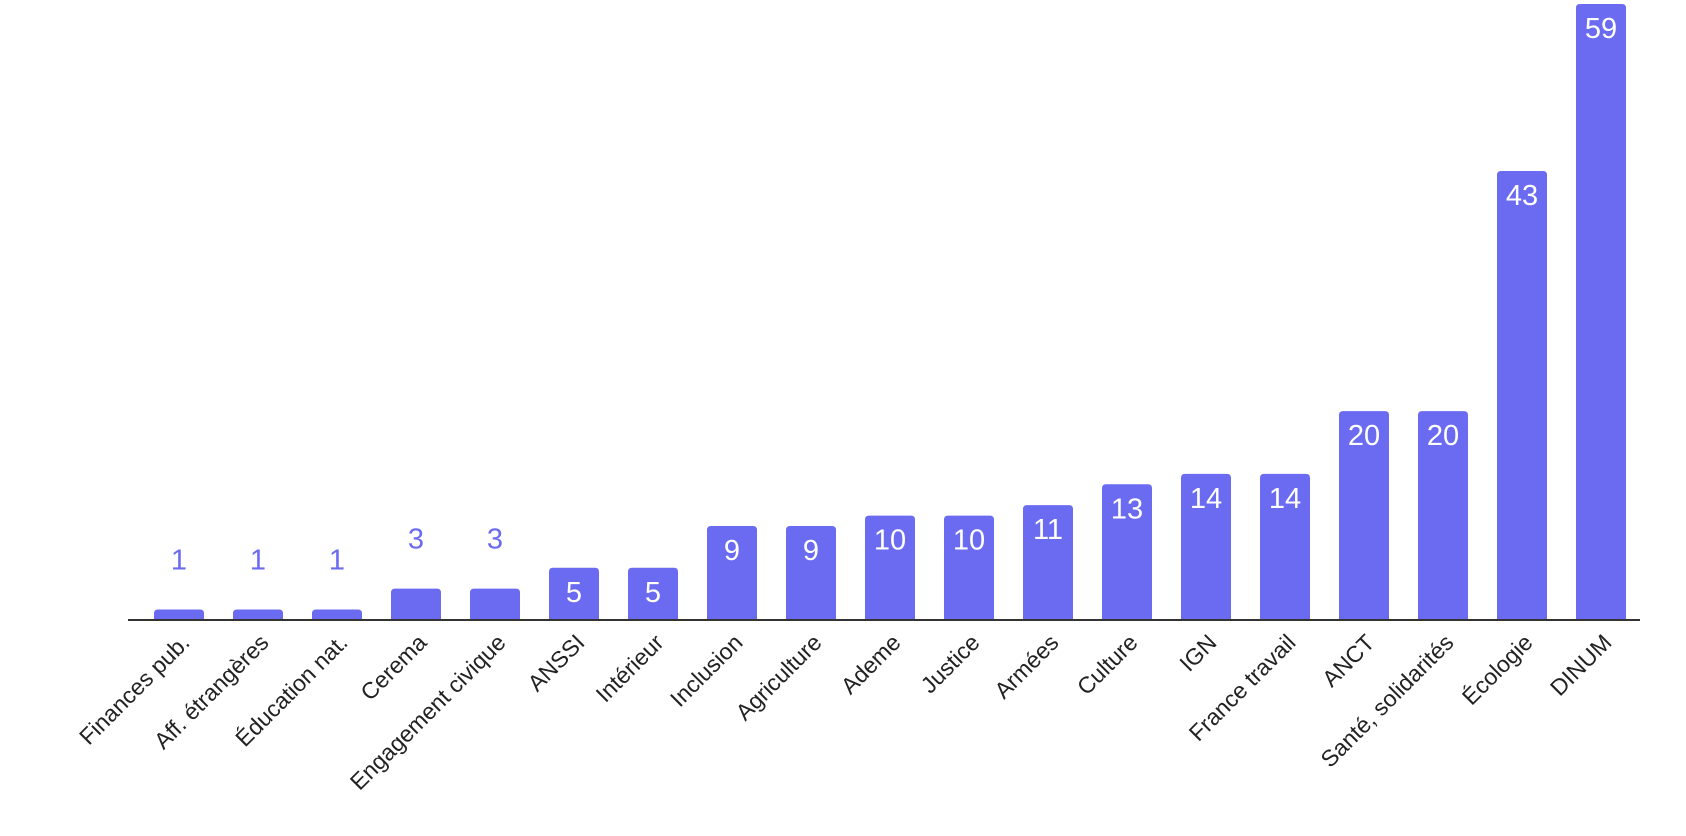 The width and height of the screenshot is (1686, 836). Describe the element at coordinates (1048, 530) in the screenshot. I see `bar-value-label: 11` at that location.